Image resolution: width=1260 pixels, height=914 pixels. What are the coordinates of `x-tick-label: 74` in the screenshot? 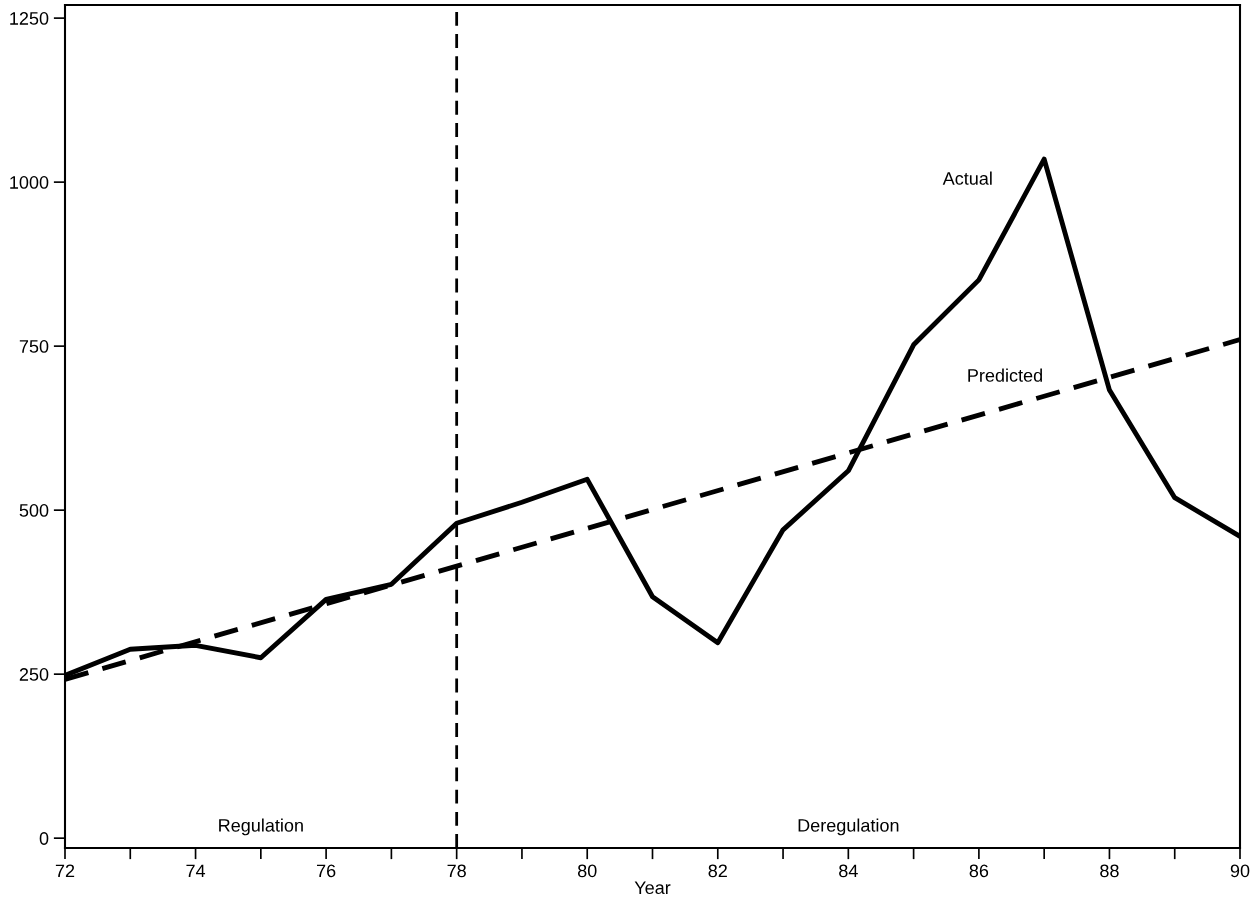 It's located at (196, 871).